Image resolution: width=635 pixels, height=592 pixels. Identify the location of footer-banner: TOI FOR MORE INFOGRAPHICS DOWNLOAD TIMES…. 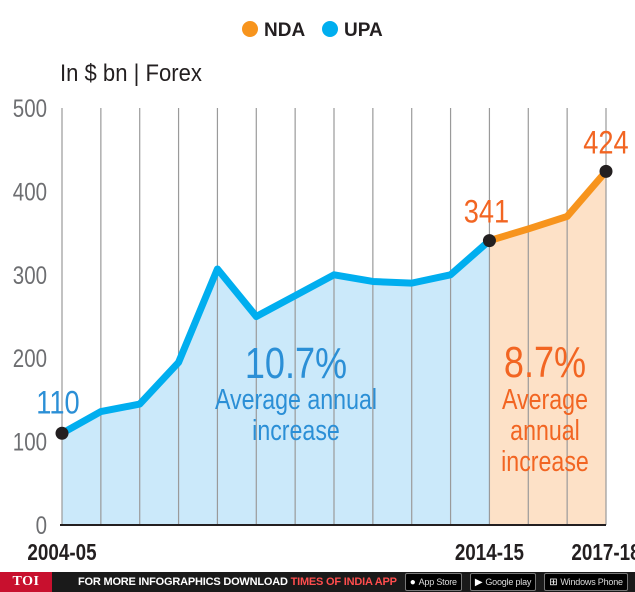
(317, 582).